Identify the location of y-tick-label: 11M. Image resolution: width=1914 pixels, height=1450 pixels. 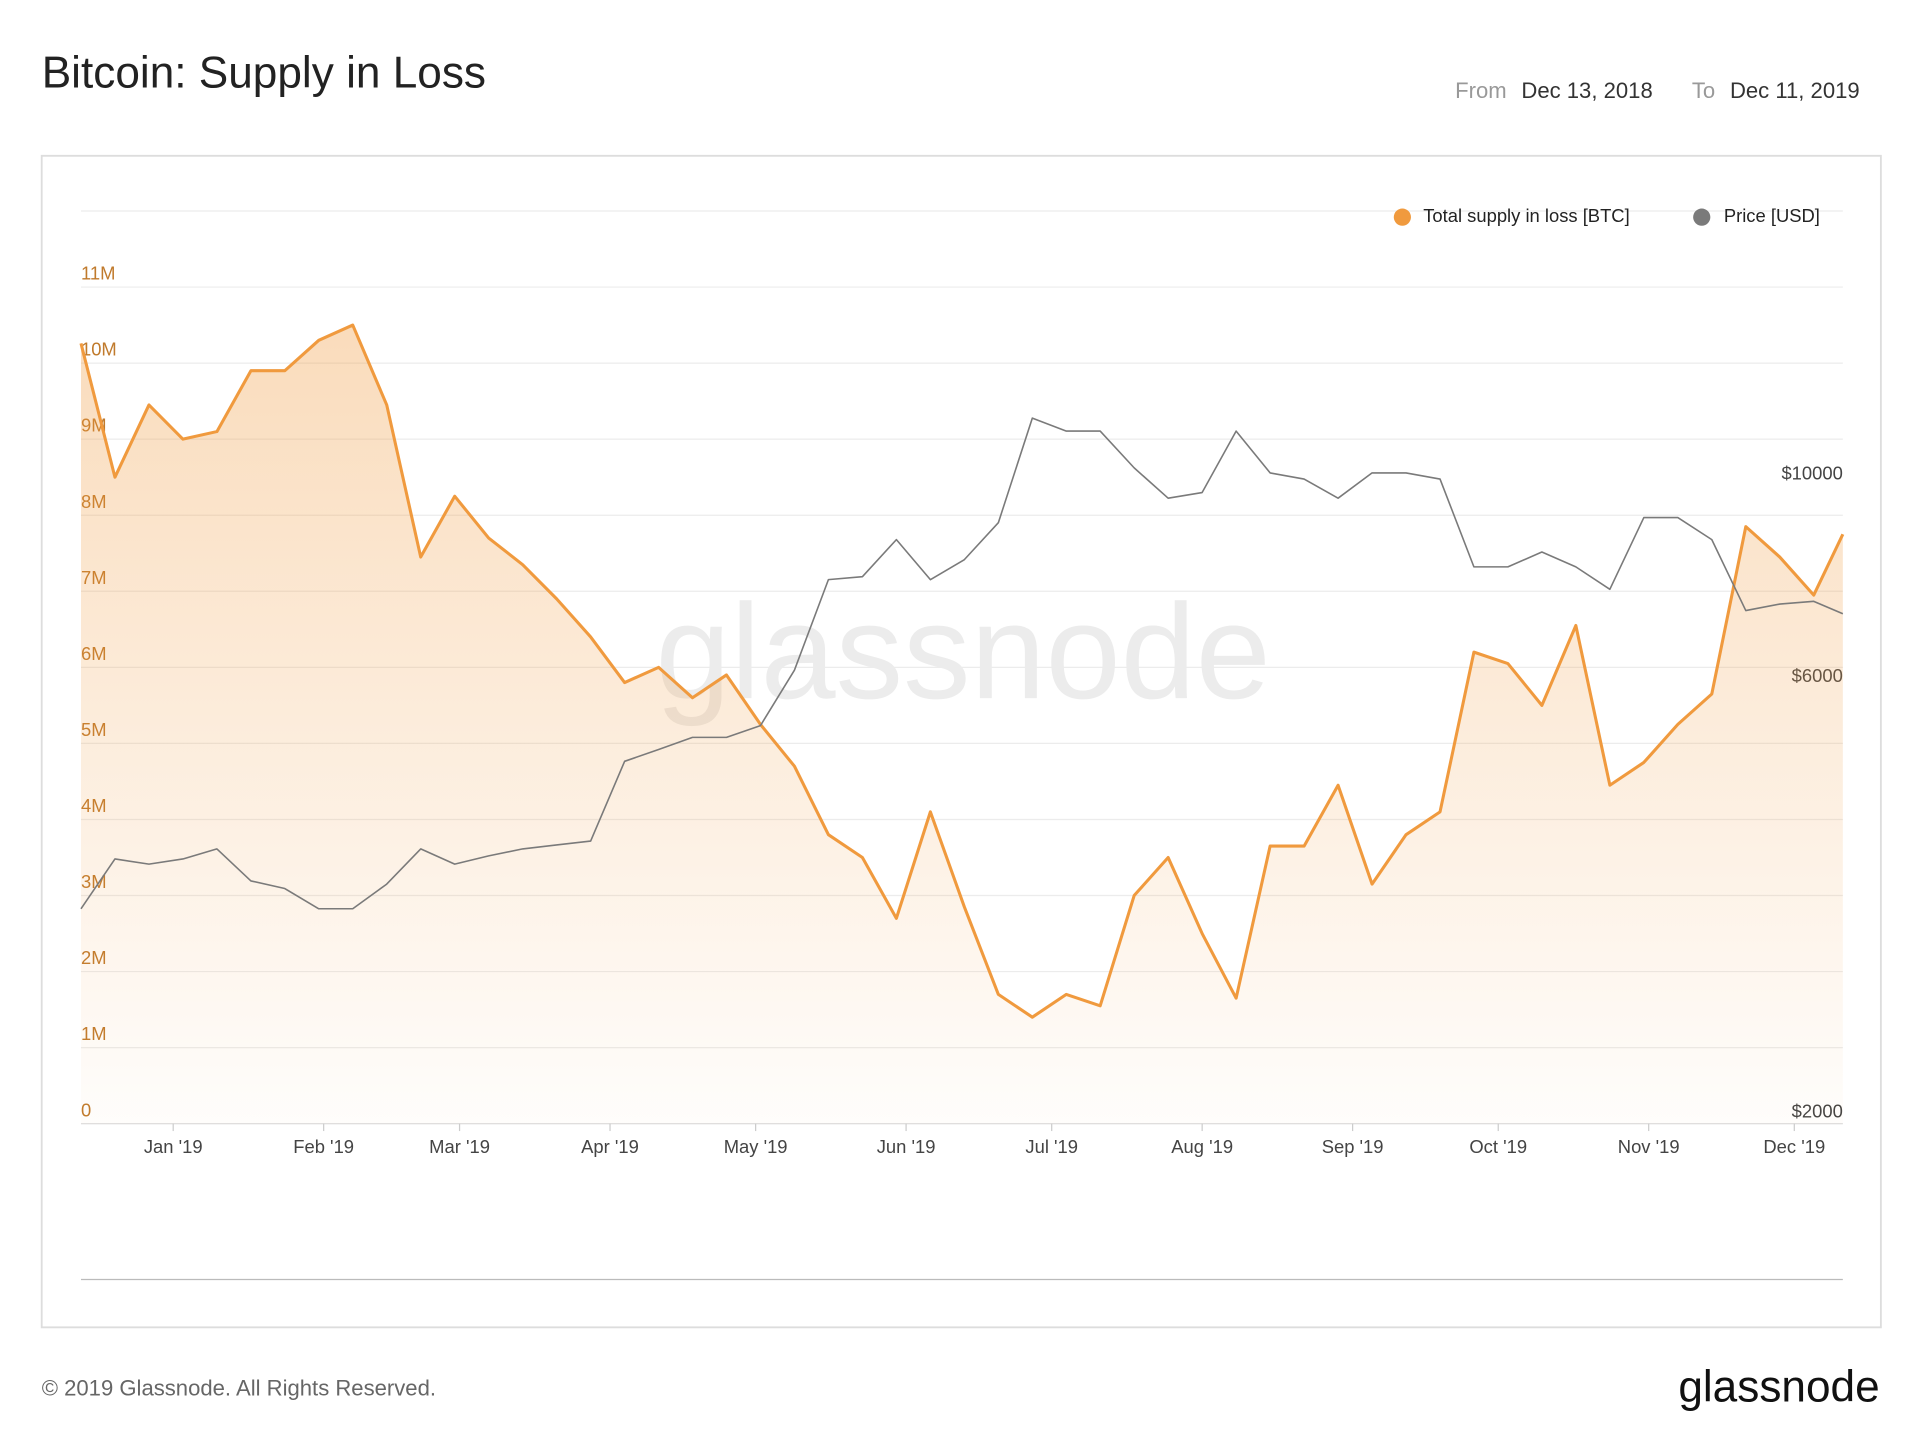
(98, 273).